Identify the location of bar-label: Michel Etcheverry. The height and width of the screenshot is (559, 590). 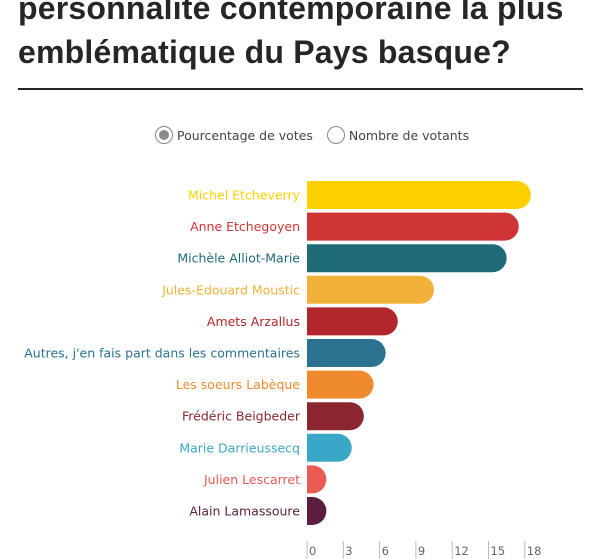
(244, 195).